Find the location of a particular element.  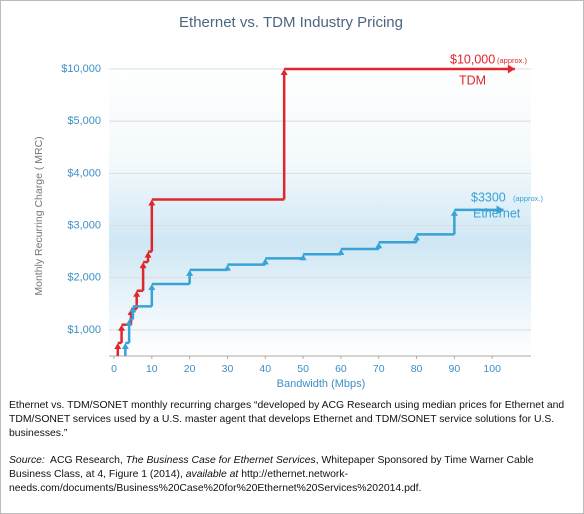

source-part: ACG Research, is located at coordinates (85, 460).